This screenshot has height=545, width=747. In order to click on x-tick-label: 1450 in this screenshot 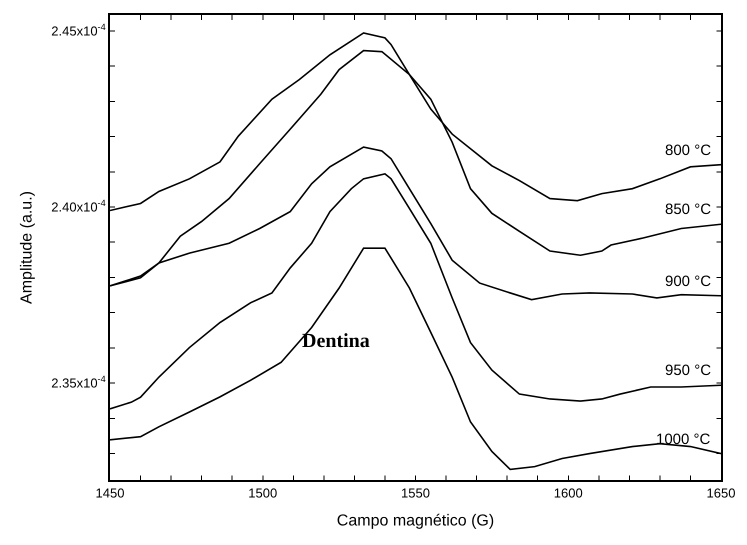, I will do `click(110, 492)`.